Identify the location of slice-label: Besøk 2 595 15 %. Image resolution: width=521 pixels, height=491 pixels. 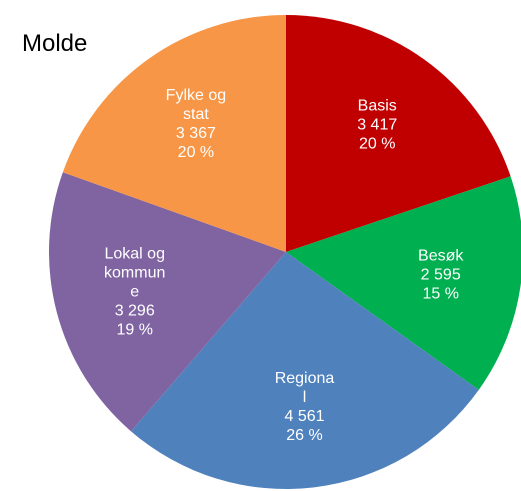
(441, 275).